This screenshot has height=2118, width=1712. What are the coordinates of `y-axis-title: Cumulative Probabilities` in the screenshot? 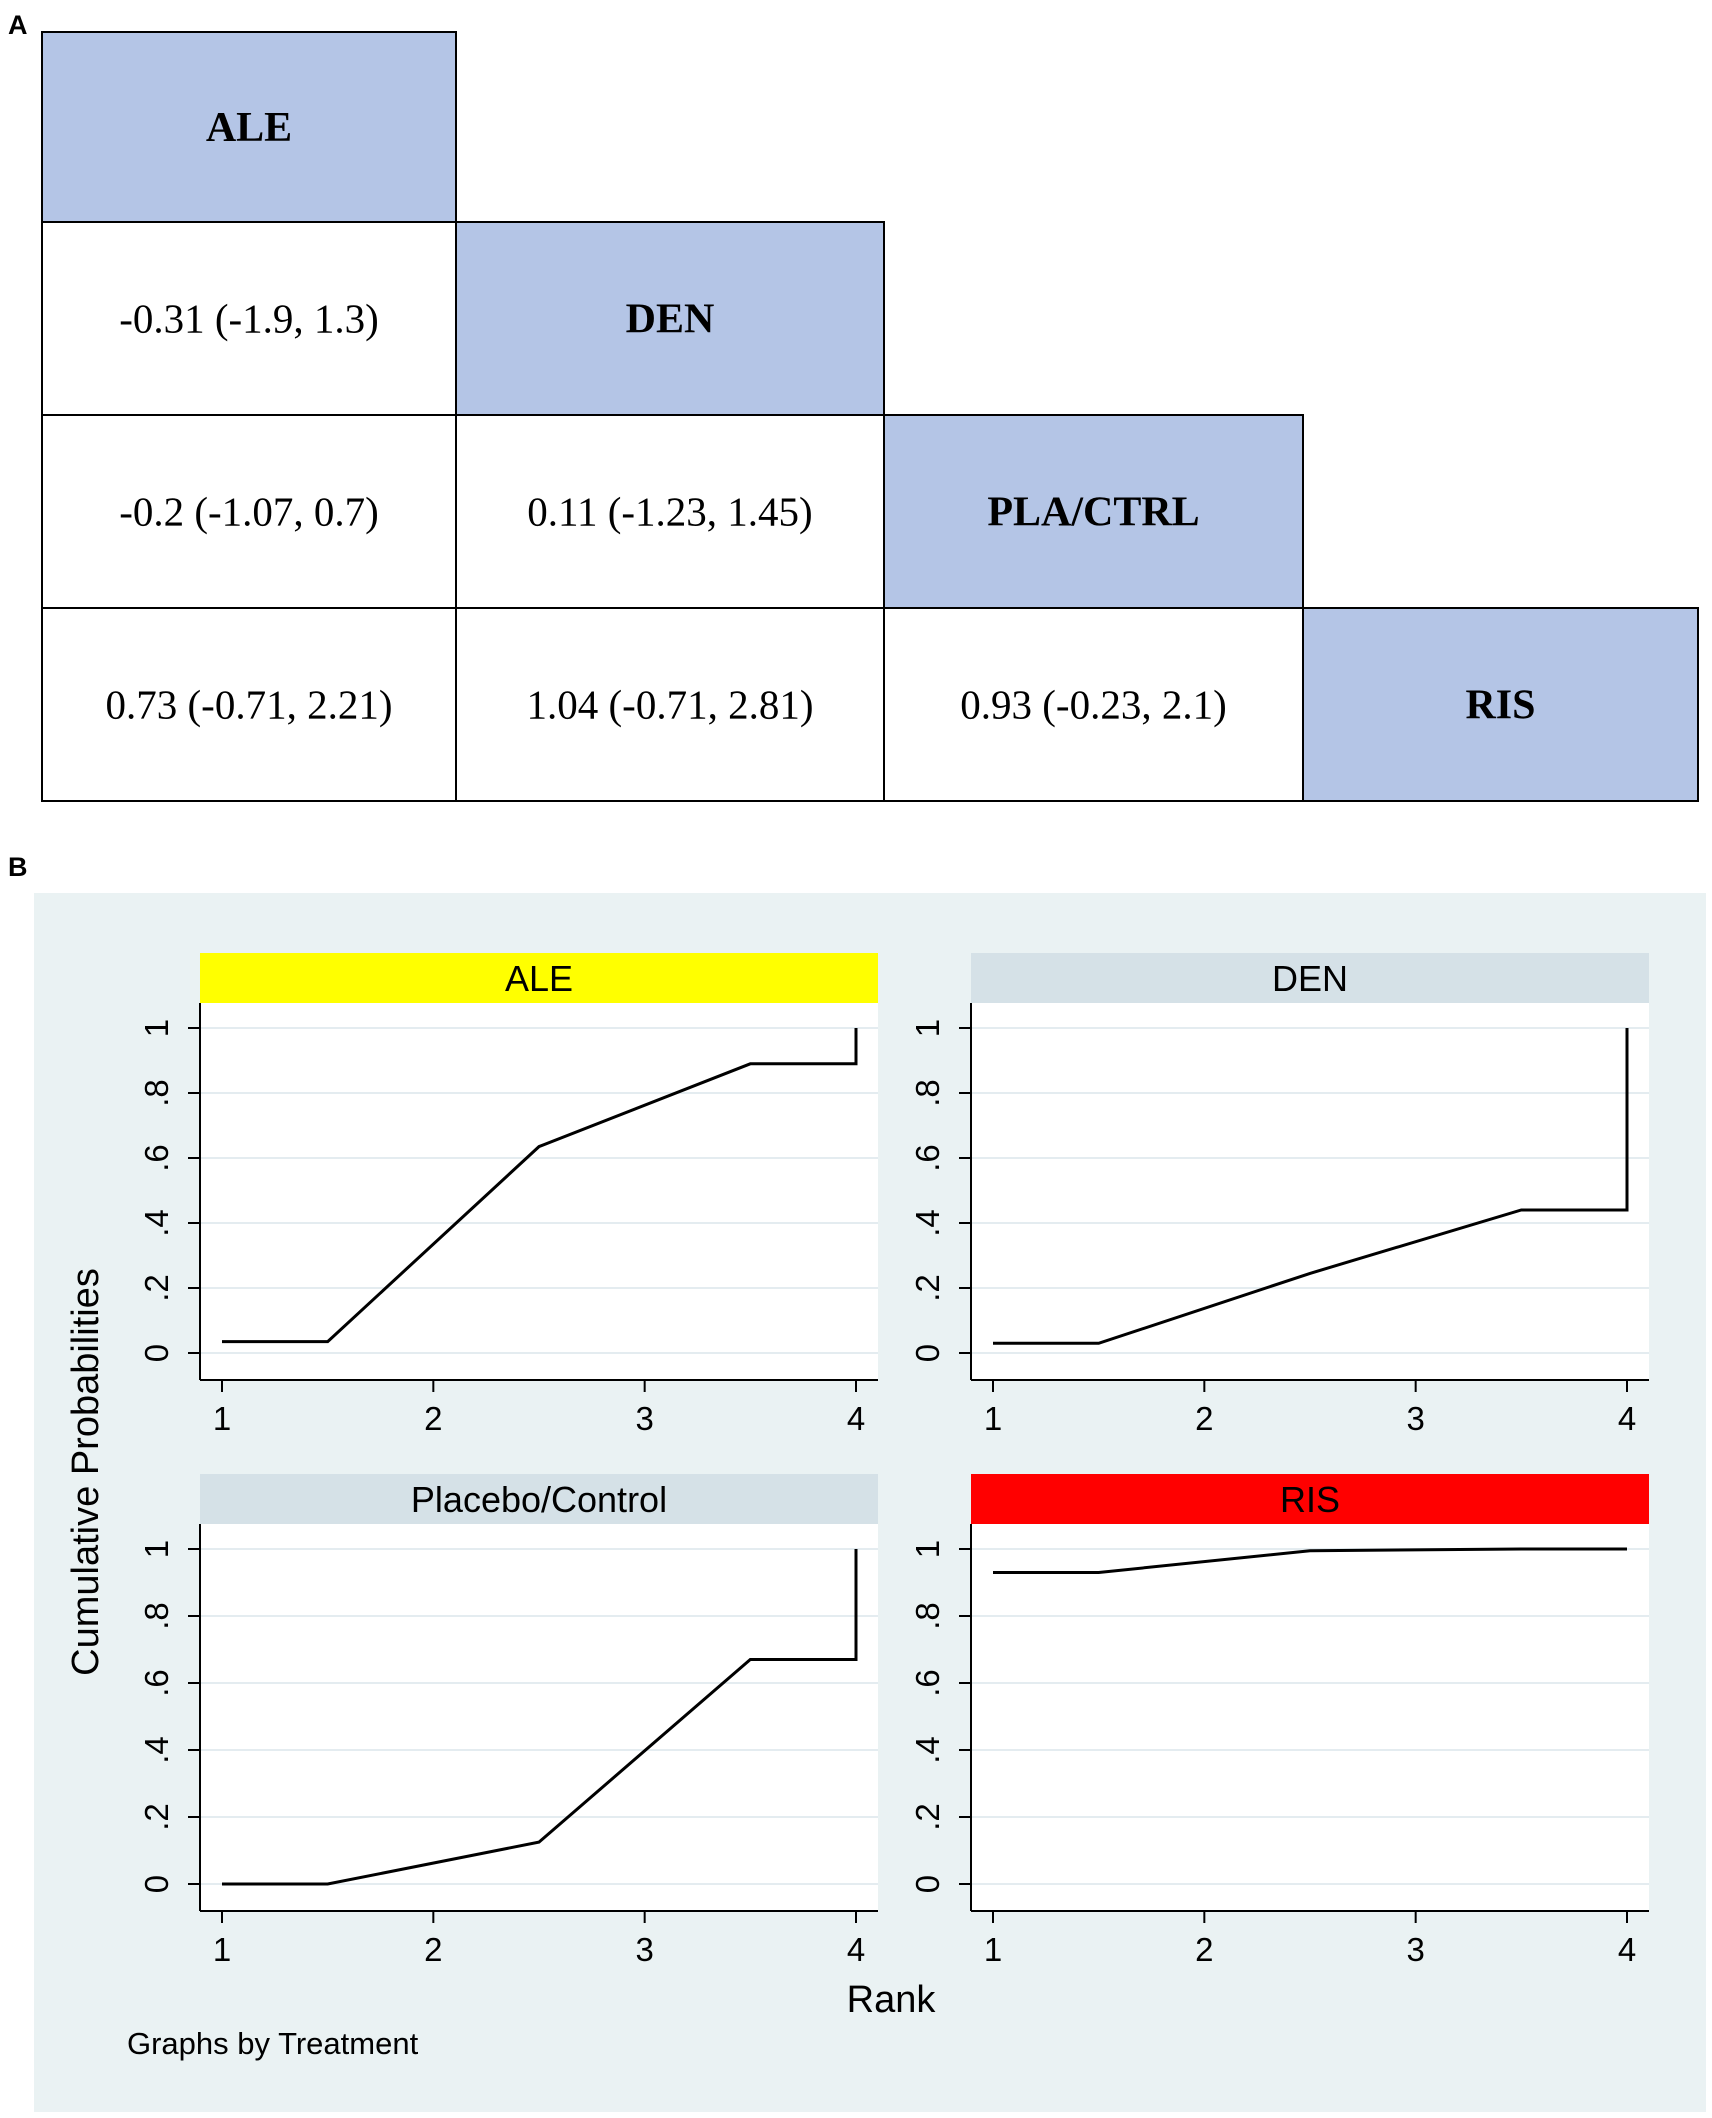 It's located at (86, 1472).